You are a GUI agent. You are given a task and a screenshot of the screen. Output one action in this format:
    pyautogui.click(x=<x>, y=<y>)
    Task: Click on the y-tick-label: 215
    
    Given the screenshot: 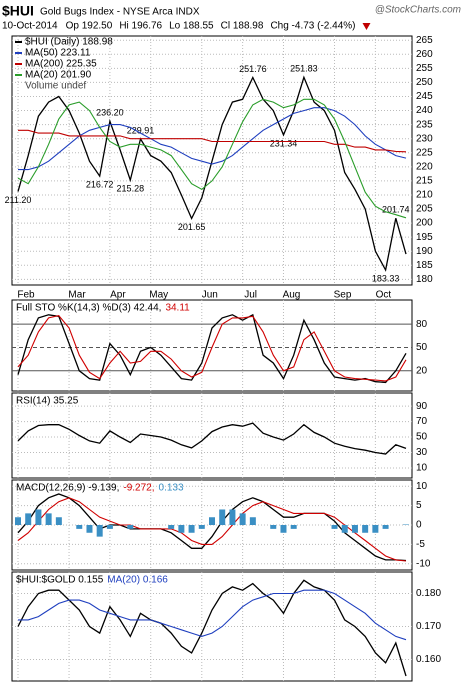 What is the action you would take?
    pyautogui.click(x=424, y=181)
    